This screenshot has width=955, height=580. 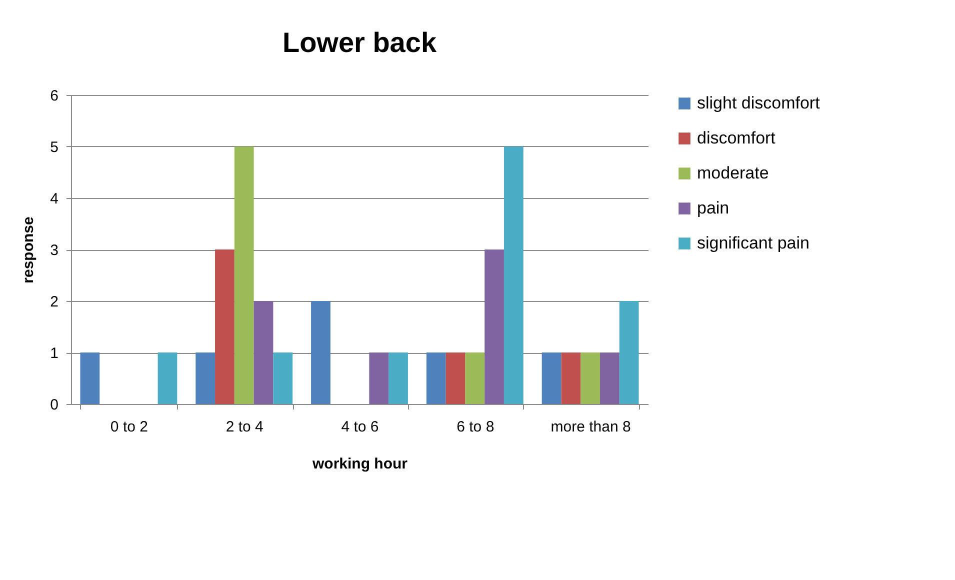 I want to click on y-tick-label: 5, so click(x=54, y=147).